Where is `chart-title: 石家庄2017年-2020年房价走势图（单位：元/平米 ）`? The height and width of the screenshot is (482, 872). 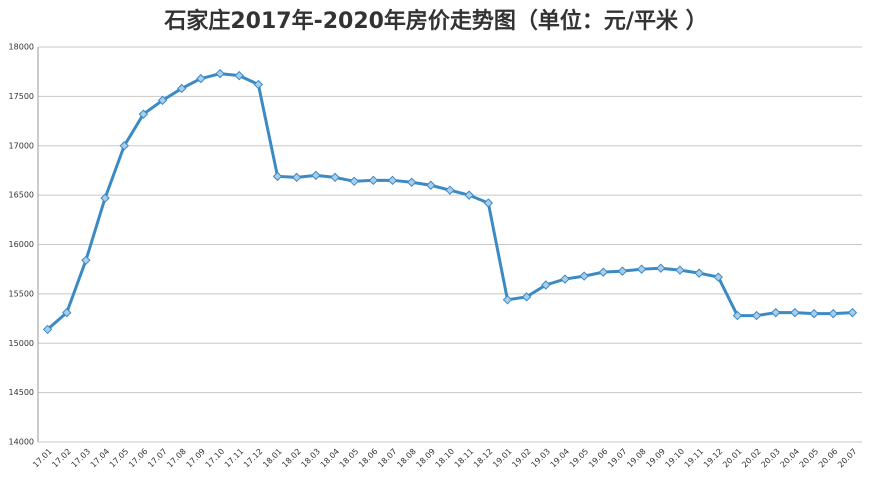 chart-title: 石家庄2017年-2020年房价走势图（单位：元/平米 ） is located at coordinates (435, 21).